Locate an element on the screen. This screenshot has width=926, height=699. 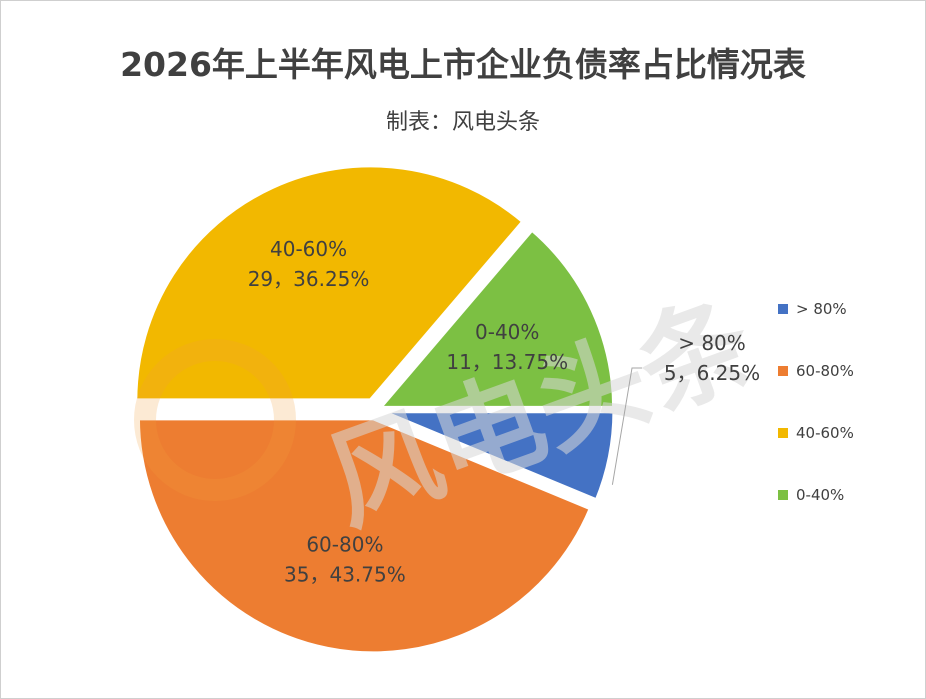
slice-label-name-40-60: 40-60% is located at coordinates (308, 249).